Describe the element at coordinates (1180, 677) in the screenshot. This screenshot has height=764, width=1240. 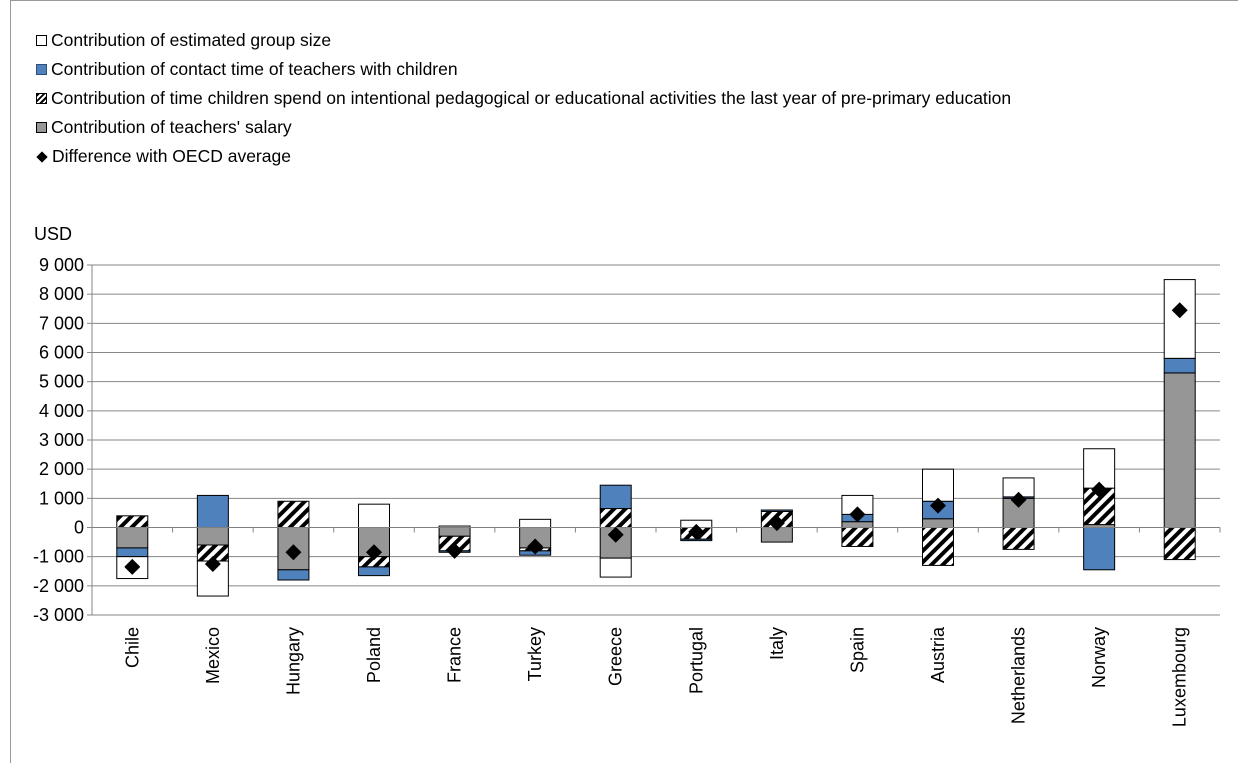
I see `x-tick-label: Luxembourg` at that location.